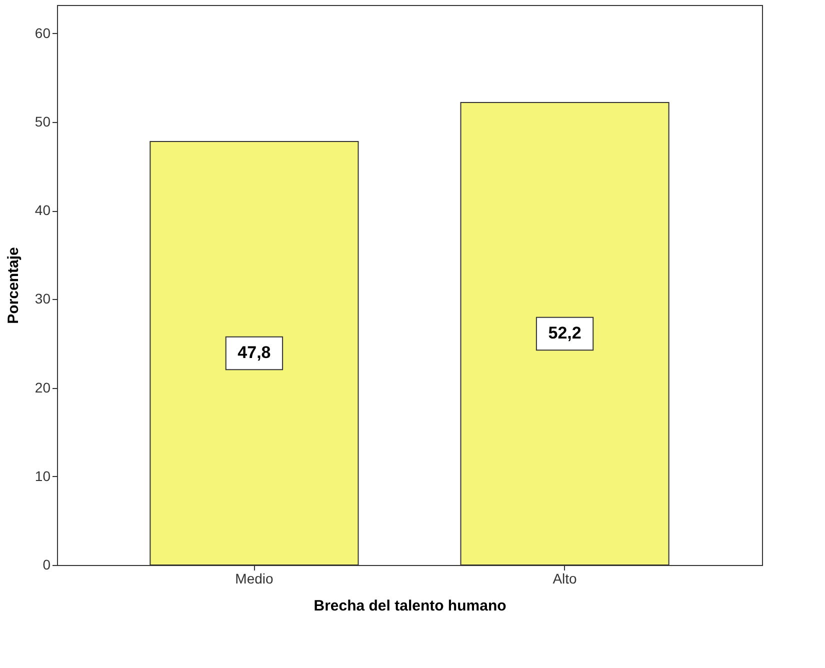 Image resolution: width=825 pixels, height=668 pixels. Describe the element at coordinates (42, 298) in the screenshot. I see `y-tick-label: 30` at that location.